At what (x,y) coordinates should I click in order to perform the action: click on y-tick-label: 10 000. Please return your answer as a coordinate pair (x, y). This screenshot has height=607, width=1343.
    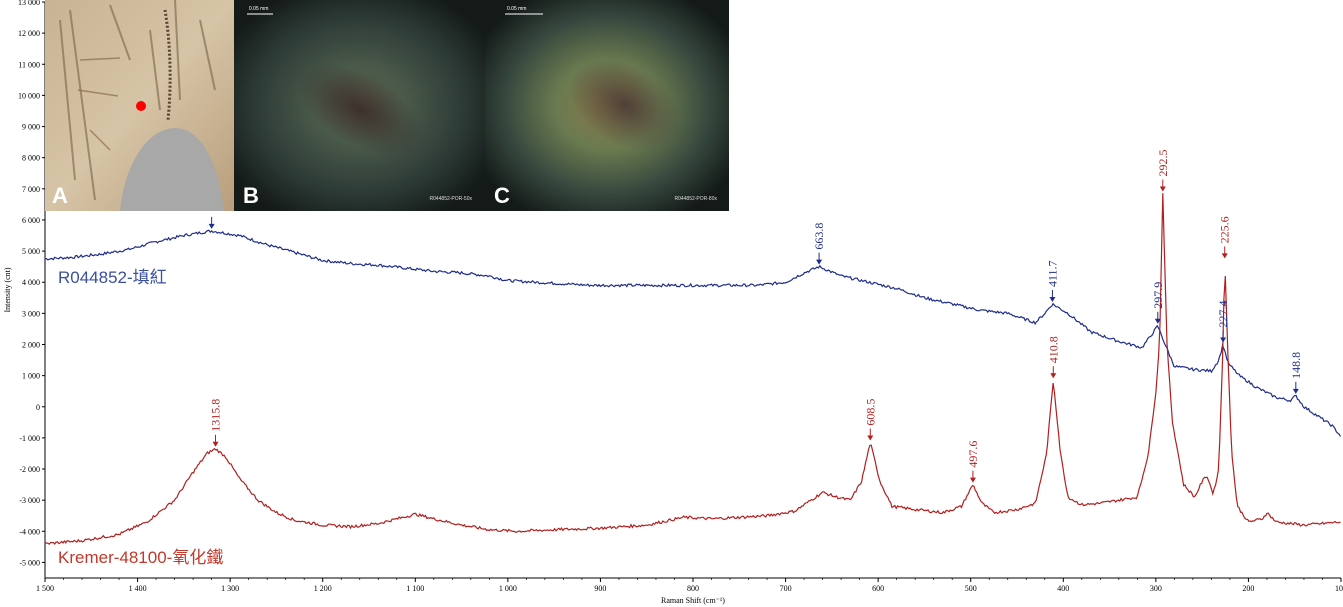
    Looking at the image, I should click on (29, 95).